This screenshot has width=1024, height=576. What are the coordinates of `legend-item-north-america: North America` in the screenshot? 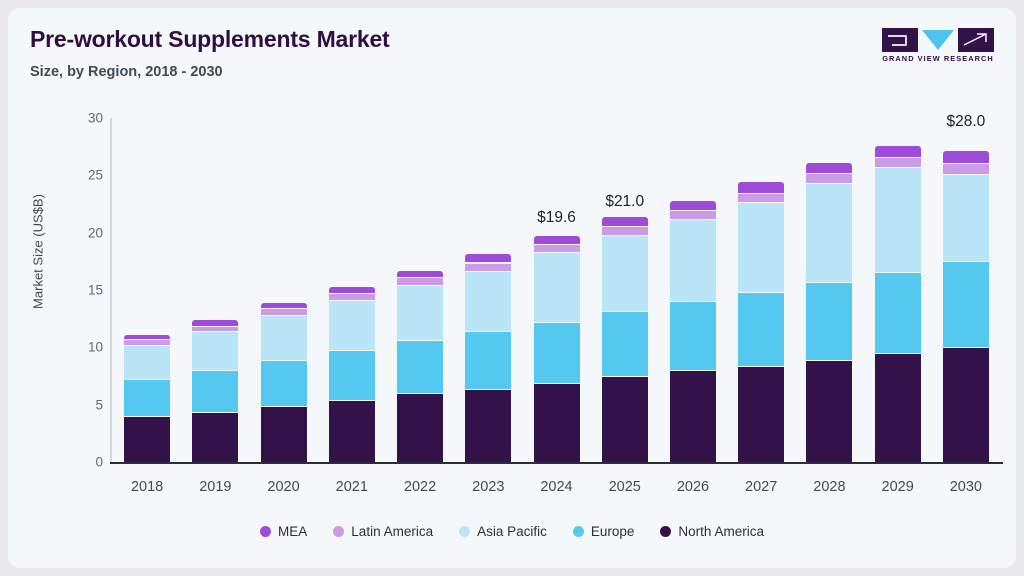 It's located at (712, 531).